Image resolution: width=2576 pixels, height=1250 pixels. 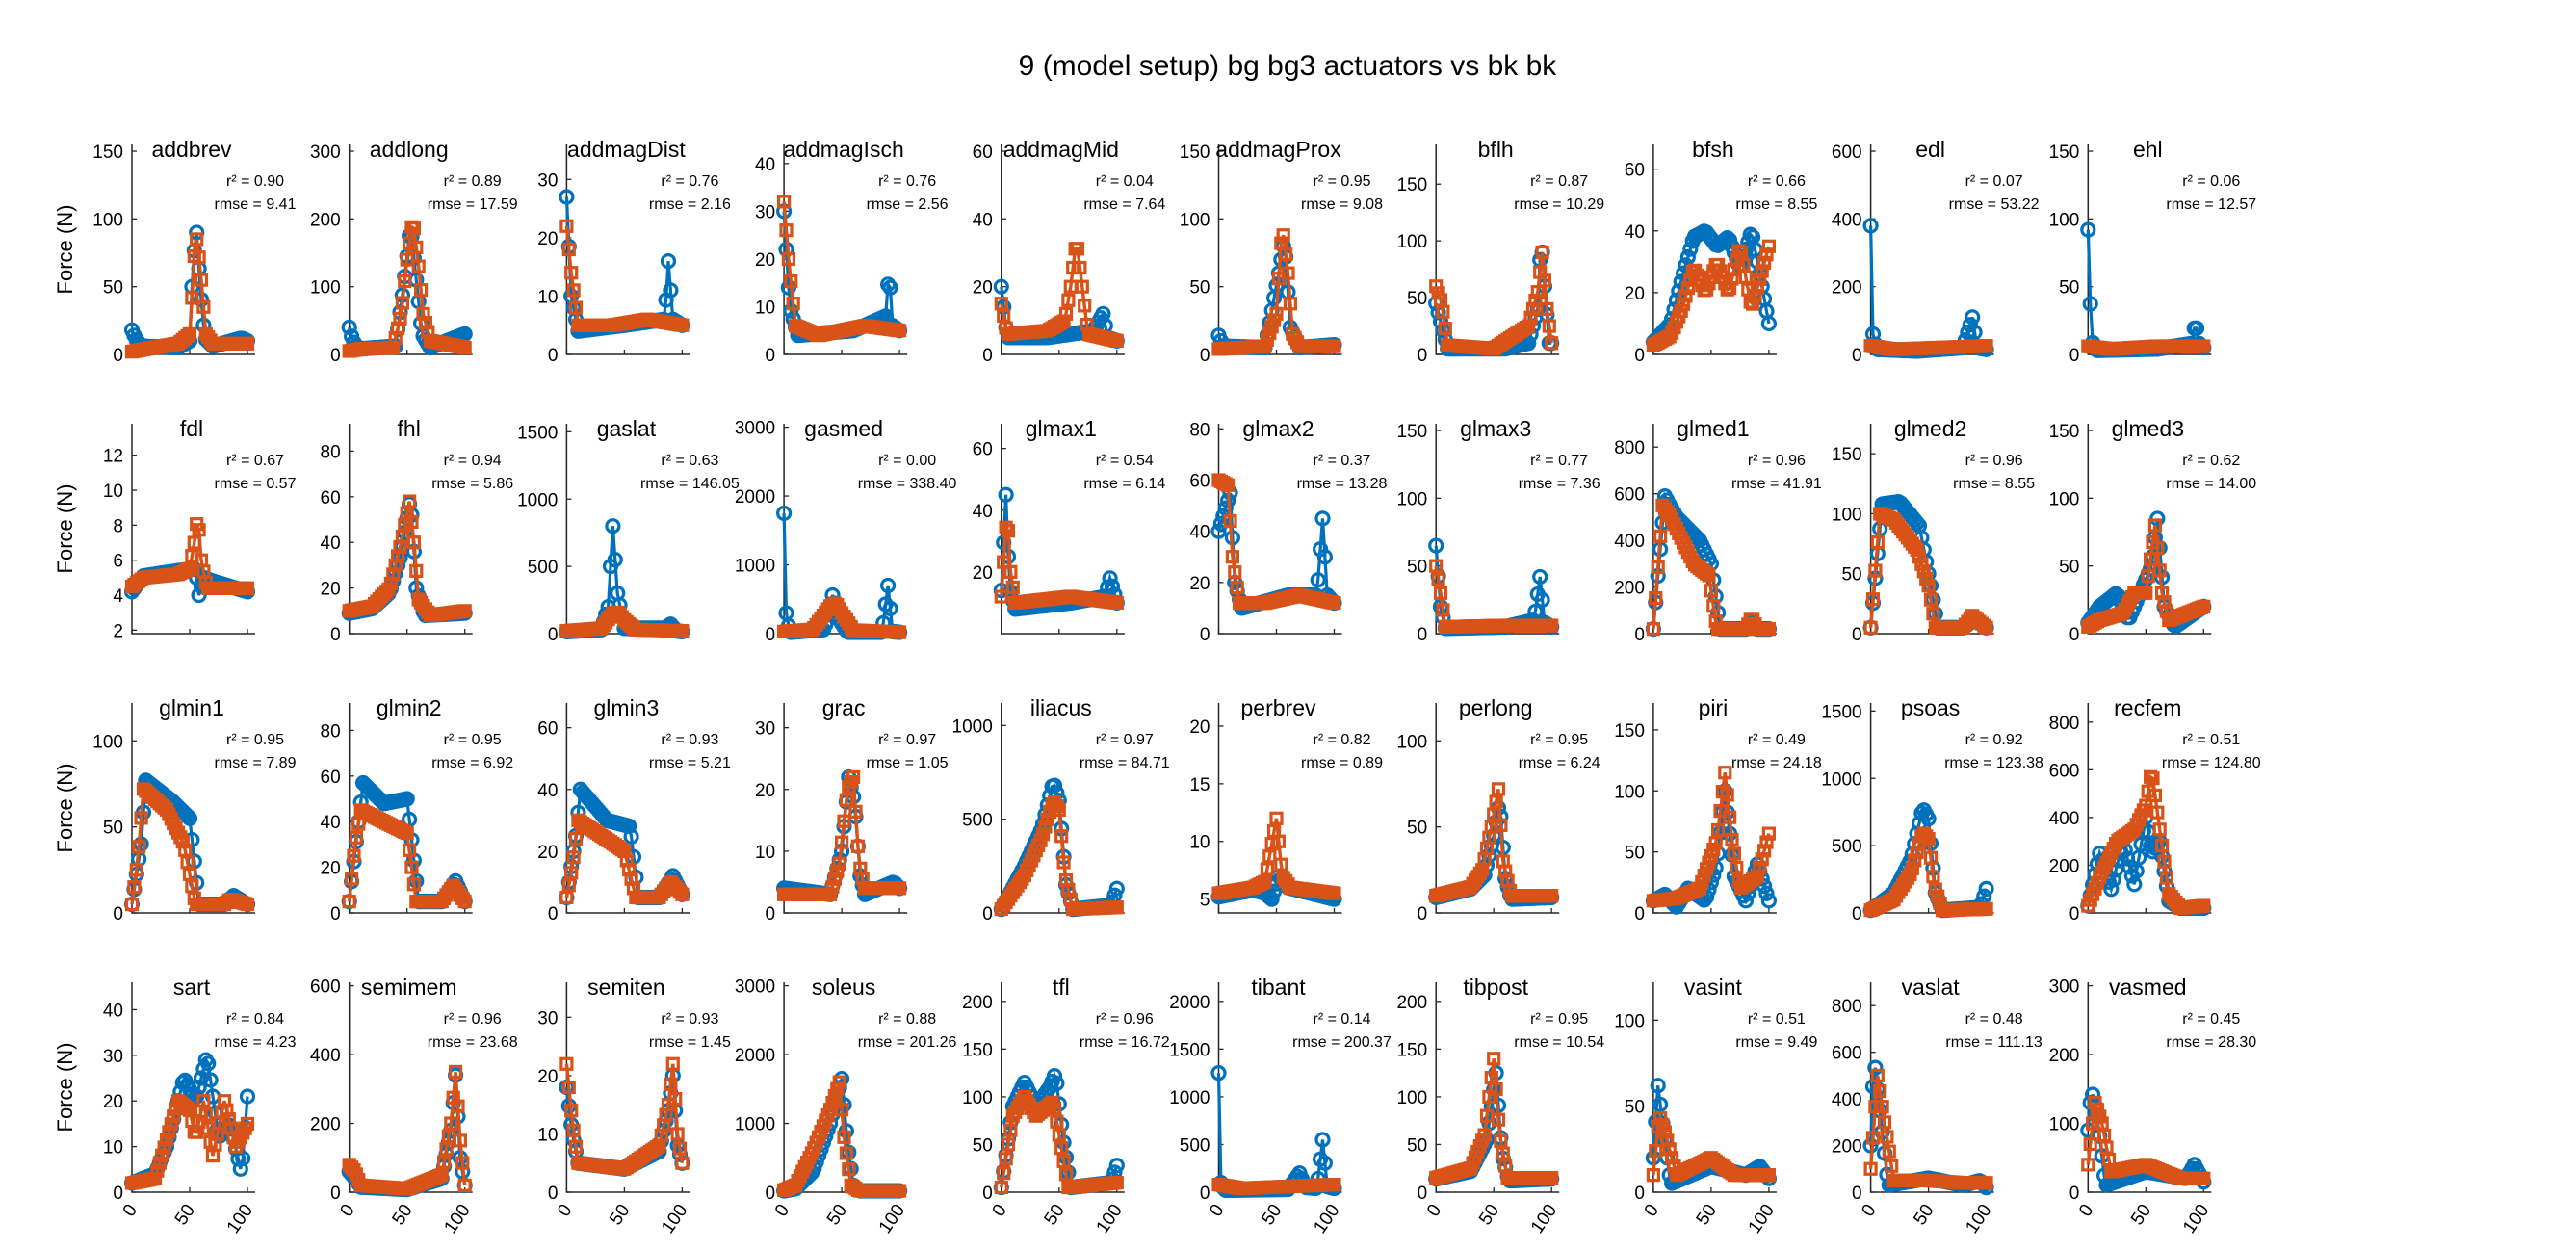 What do you see at coordinates (1847, 1100) in the screenshot?
I see `y-tick-label: 400` at bounding box center [1847, 1100].